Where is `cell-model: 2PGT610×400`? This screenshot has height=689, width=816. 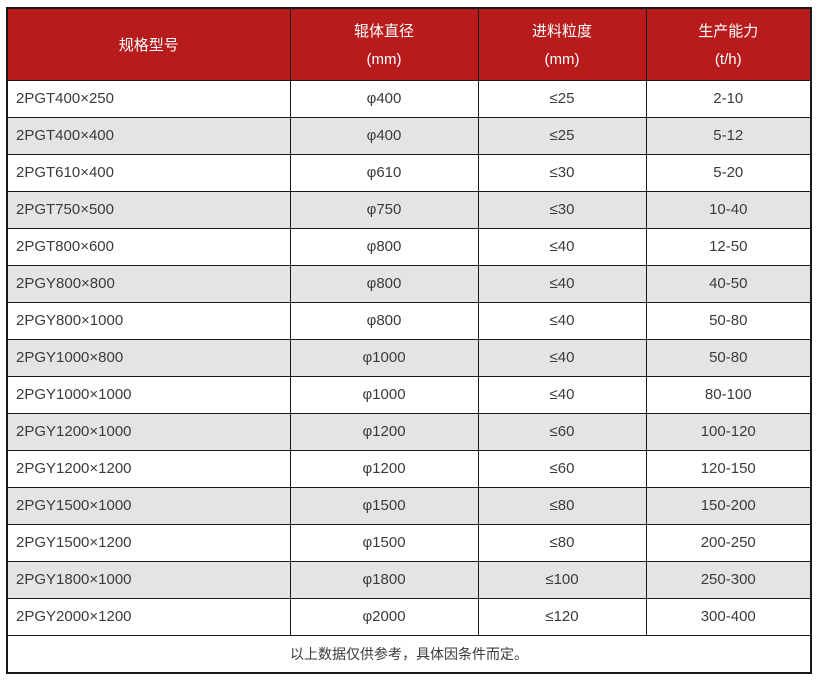 cell-model: 2PGT610×400 is located at coordinates (148, 172).